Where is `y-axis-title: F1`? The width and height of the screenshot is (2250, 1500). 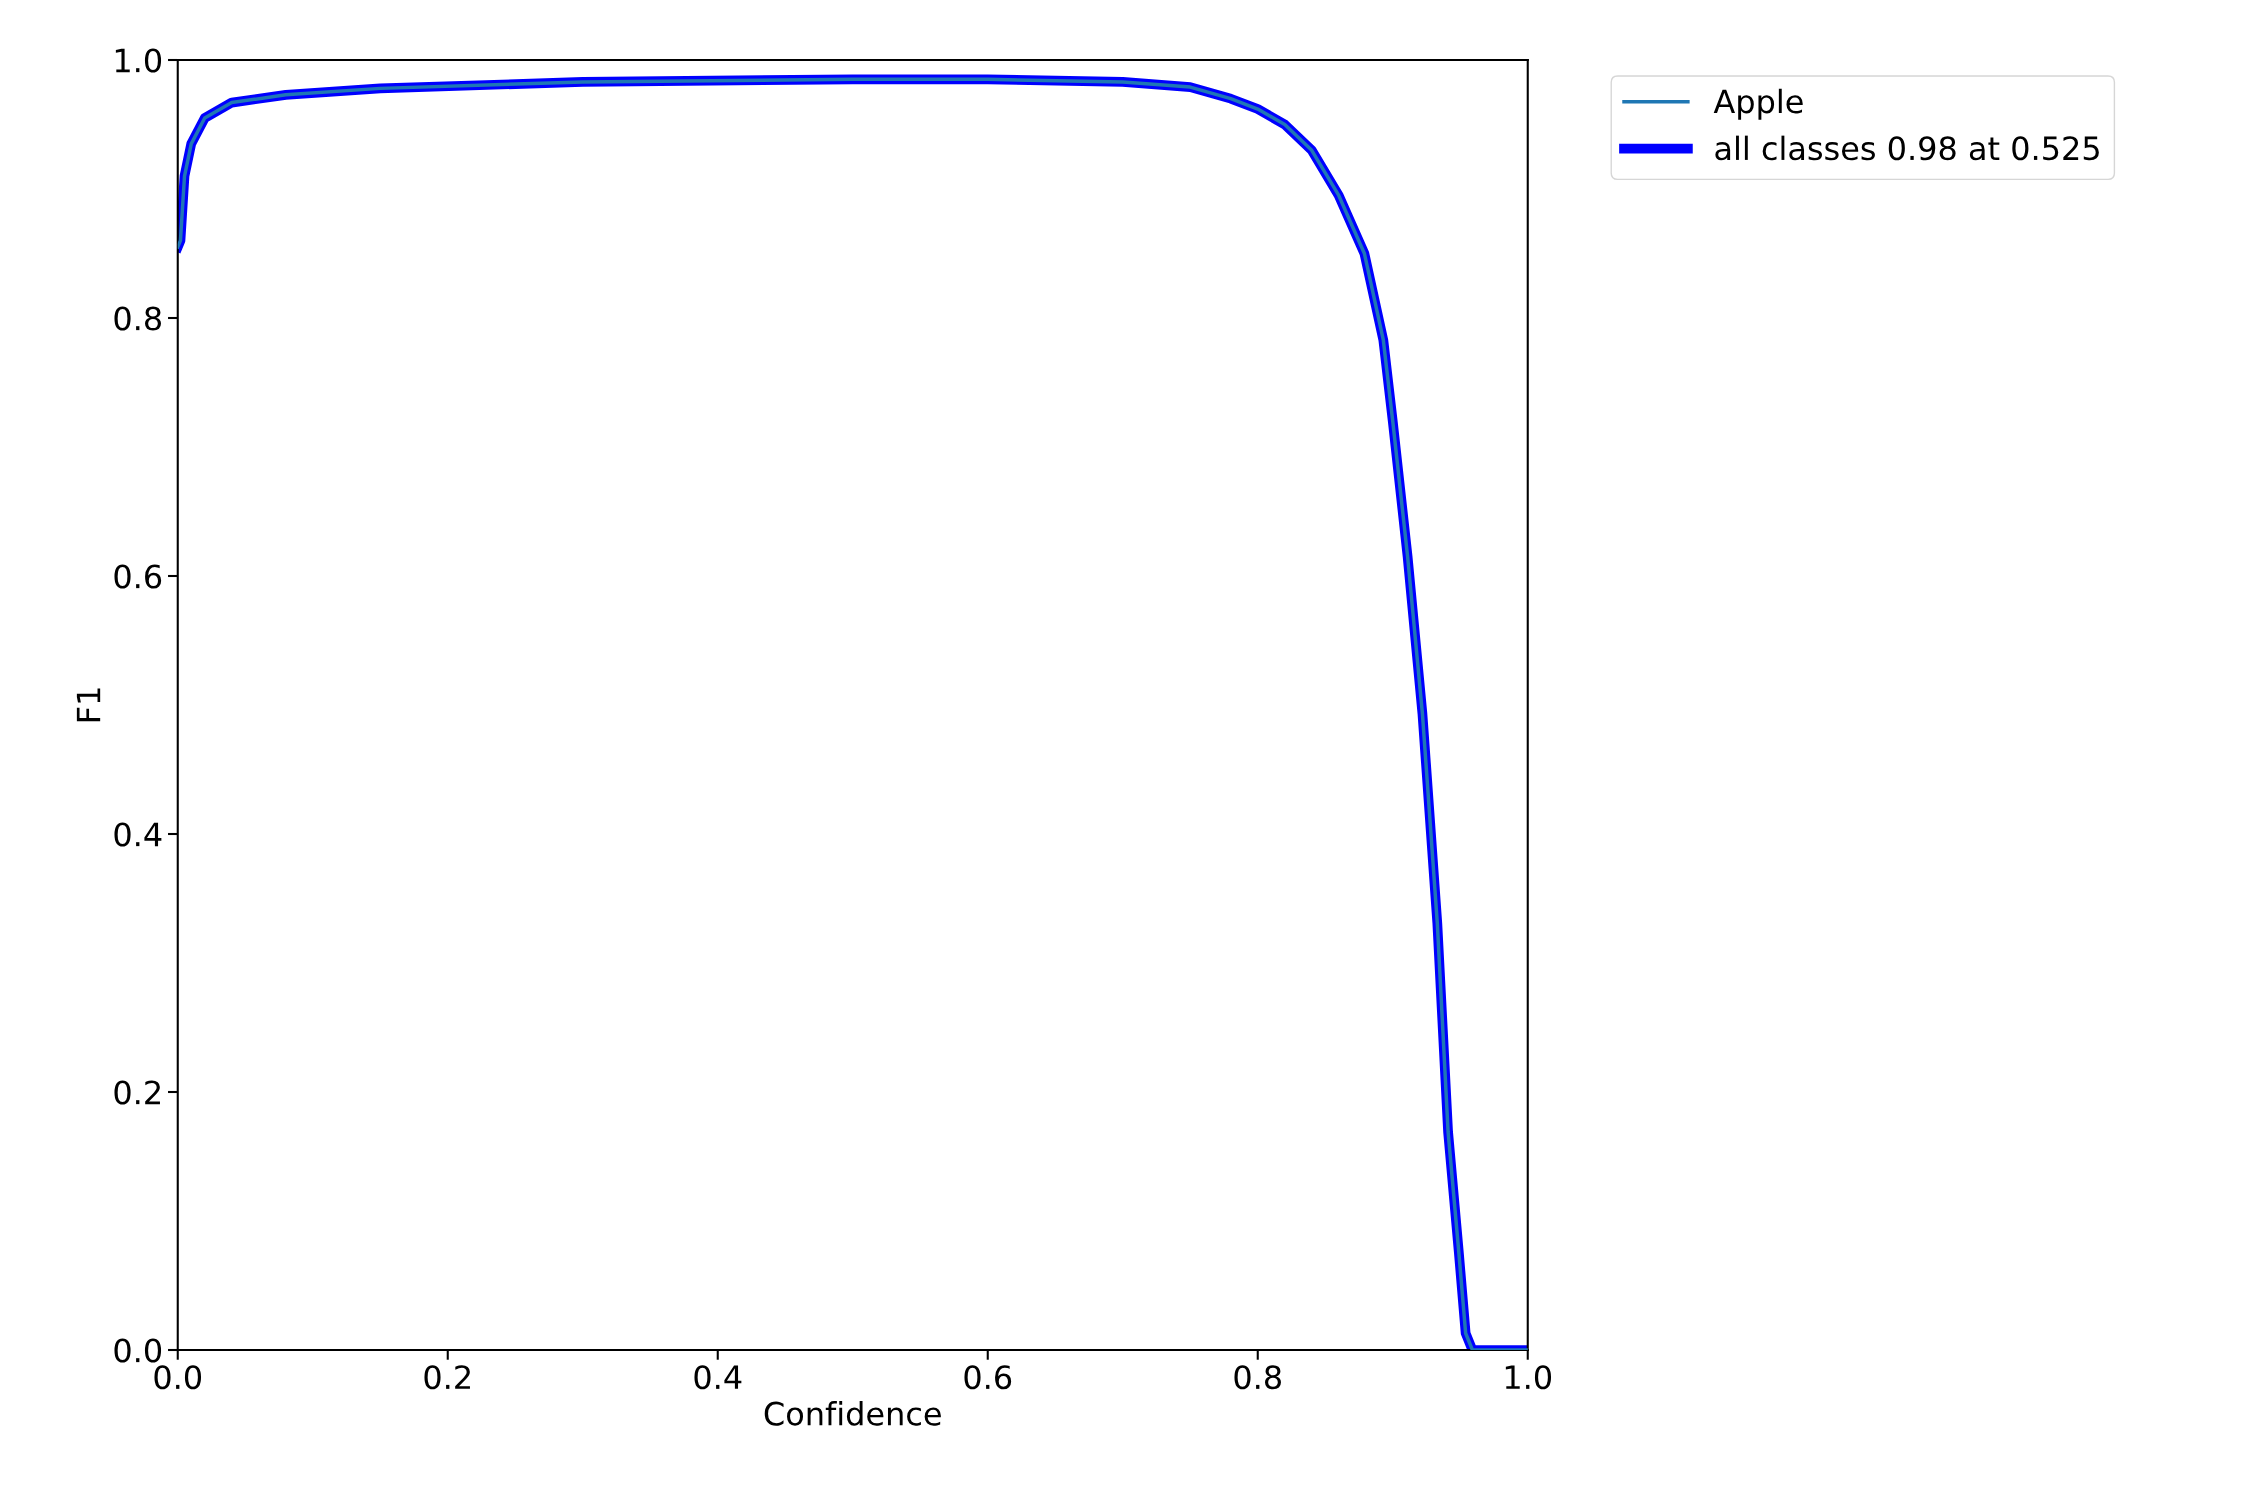 y-axis-title: F1 is located at coordinates (88, 705).